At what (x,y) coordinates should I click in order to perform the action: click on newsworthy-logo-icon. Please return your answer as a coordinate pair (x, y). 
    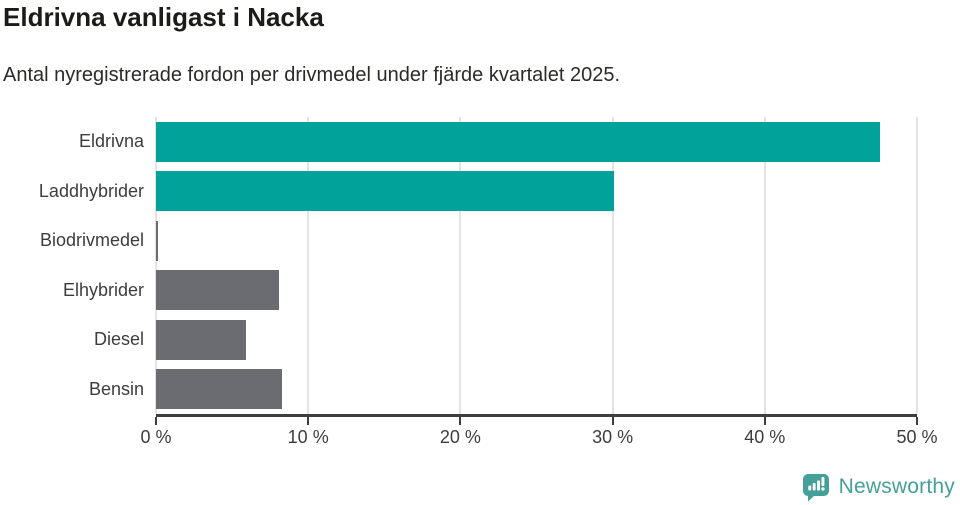
    Looking at the image, I should click on (815, 488).